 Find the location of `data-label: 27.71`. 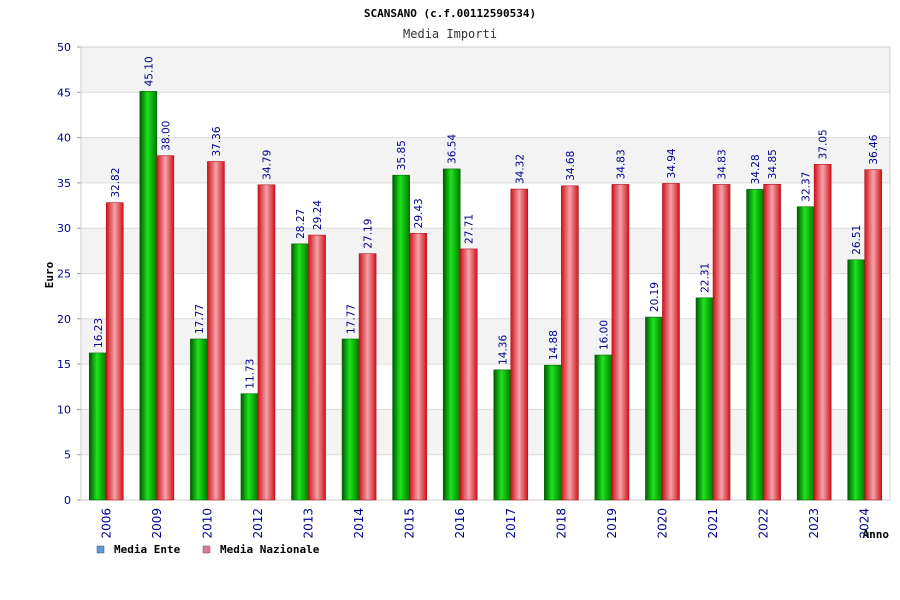

data-label: 27.71 is located at coordinates (470, 229).